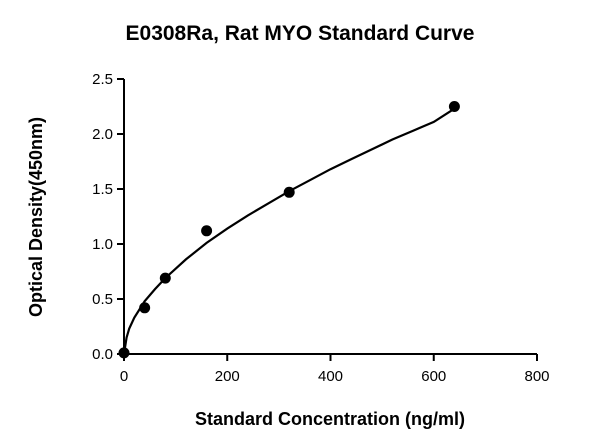 This screenshot has width=600, height=446. What do you see at coordinates (102, 79) in the screenshot?
I see `y-tick-label: 2.5` at bounding box center [102, 79].